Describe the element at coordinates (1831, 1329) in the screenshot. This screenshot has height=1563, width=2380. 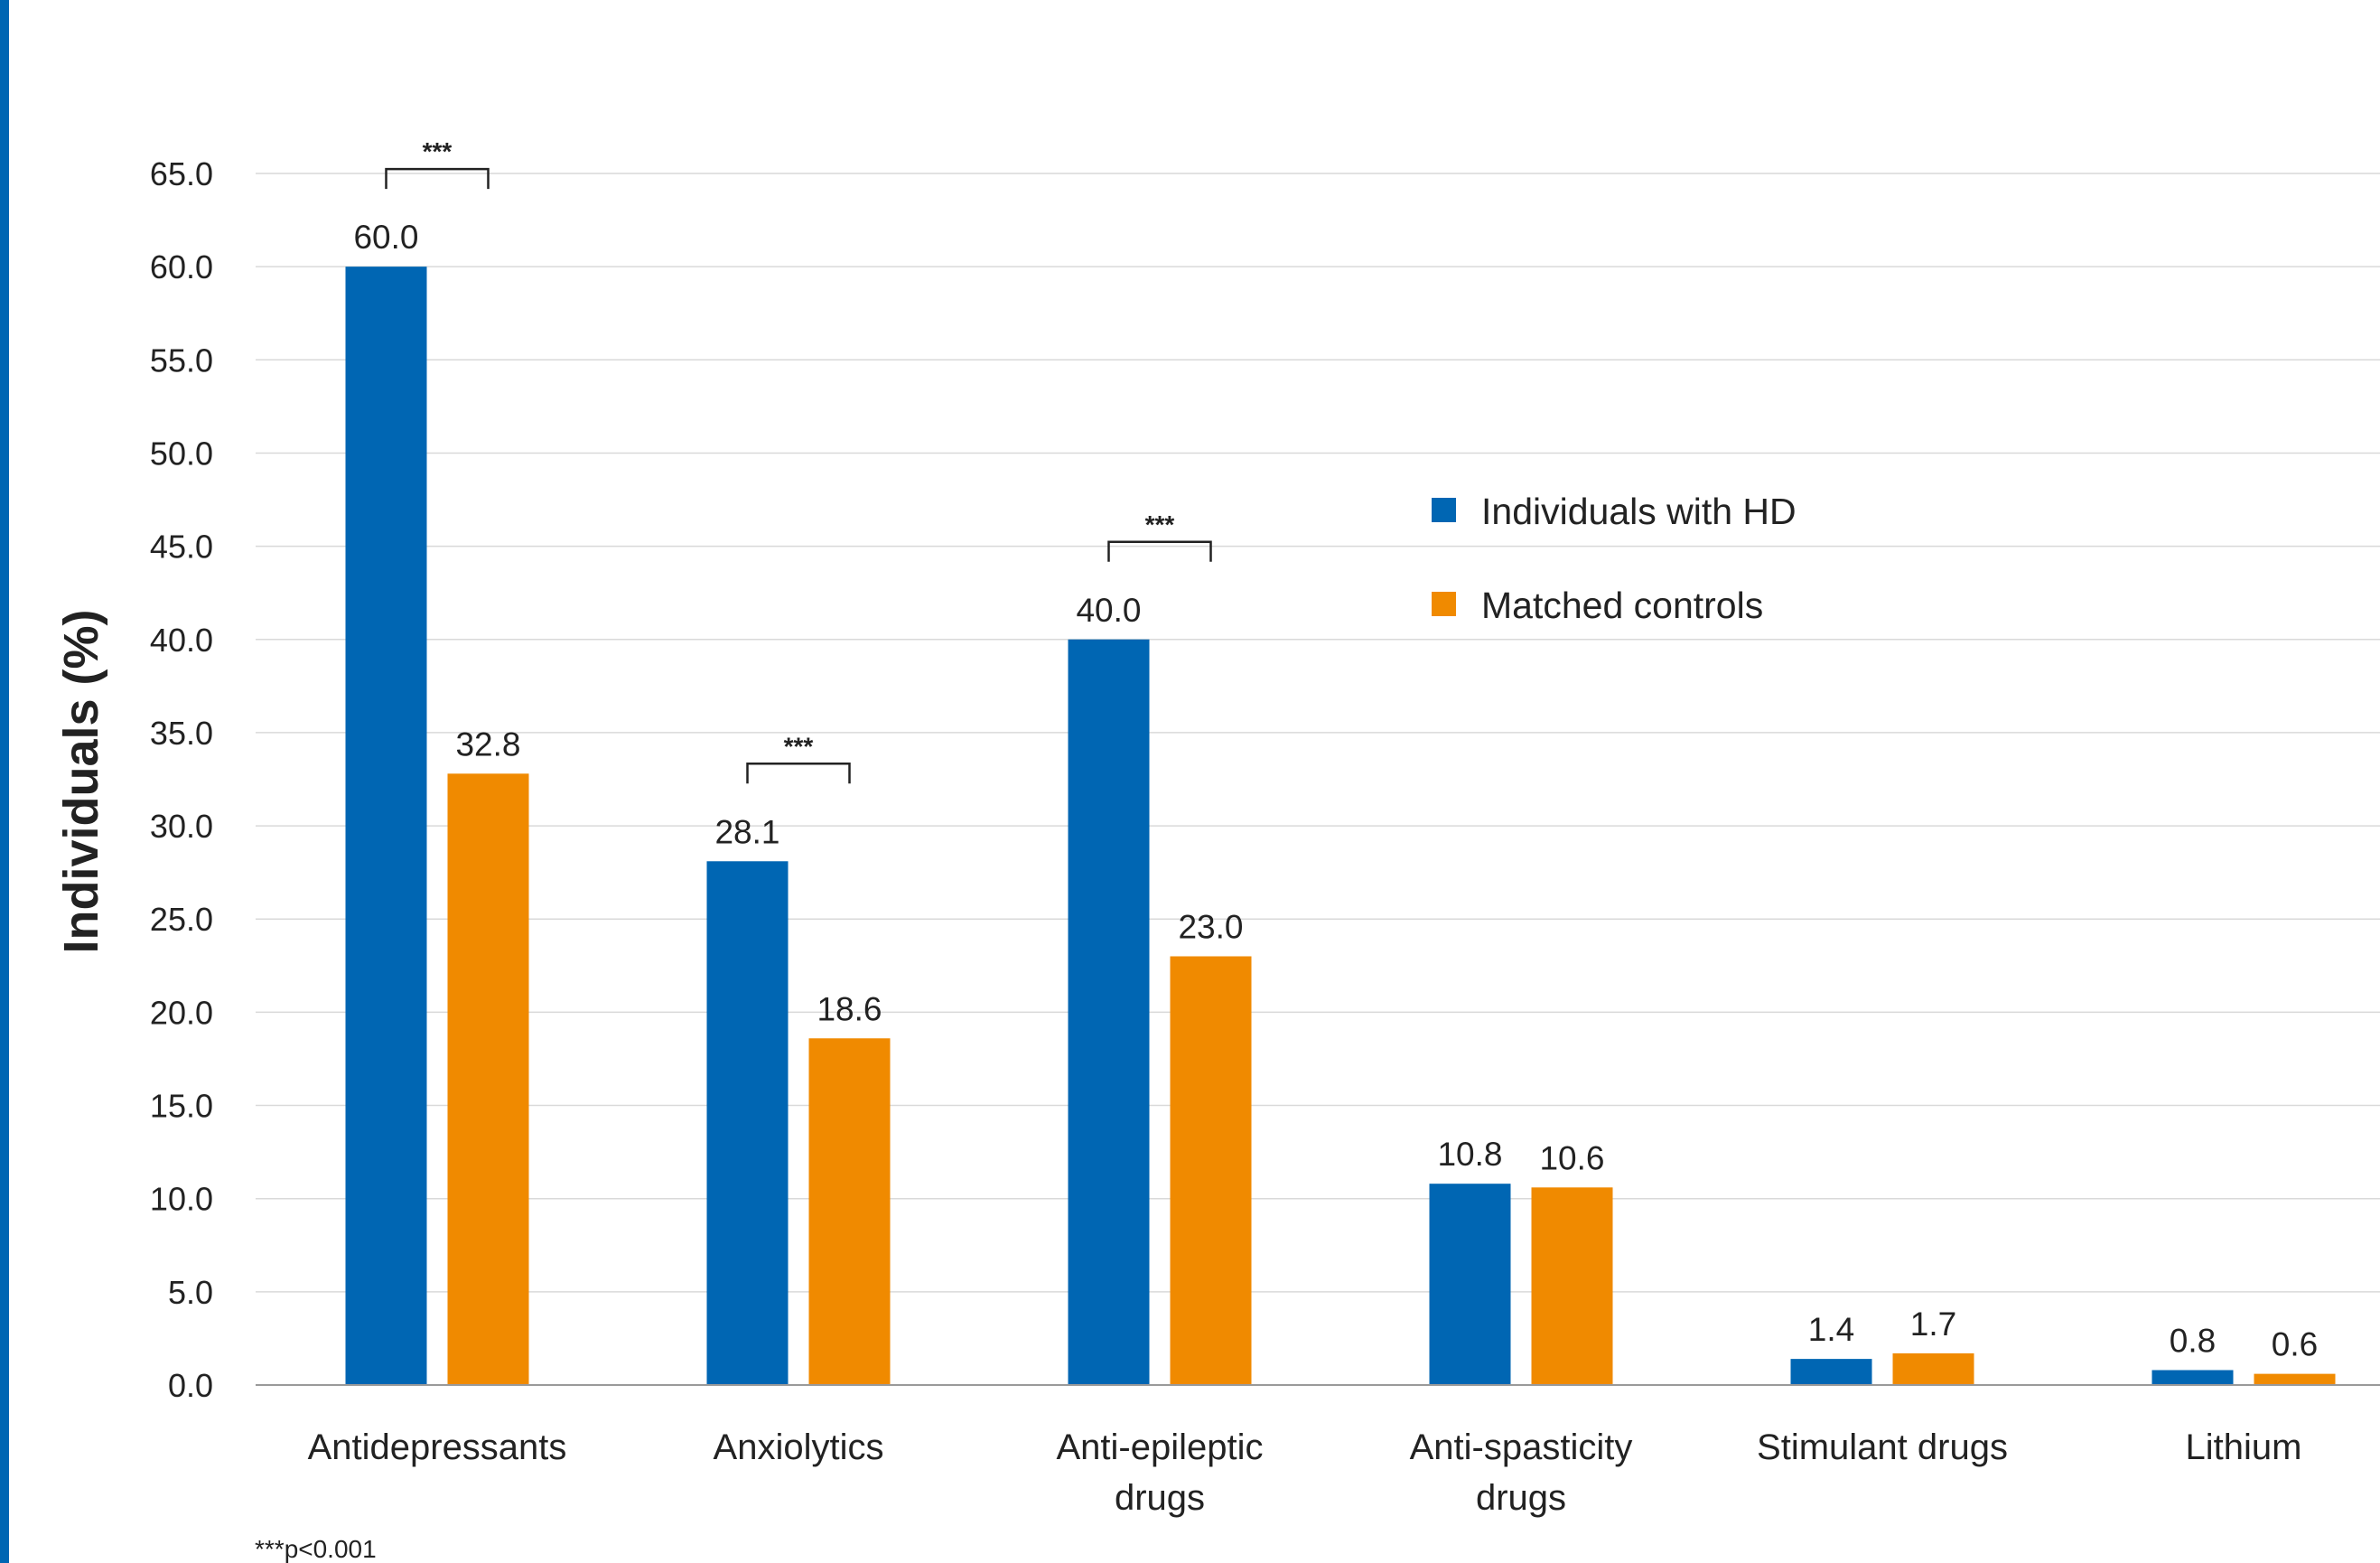
I see `value-label: 1.4` at that location.